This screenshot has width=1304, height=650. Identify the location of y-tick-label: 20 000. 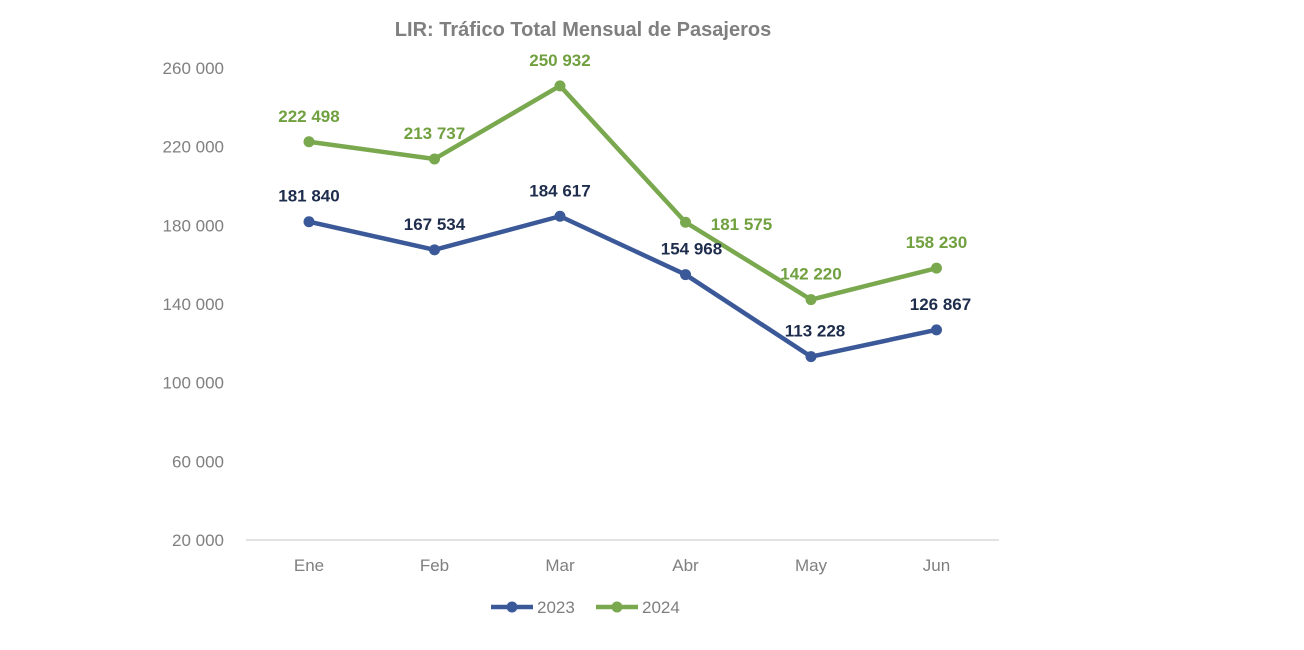
(198, 540).